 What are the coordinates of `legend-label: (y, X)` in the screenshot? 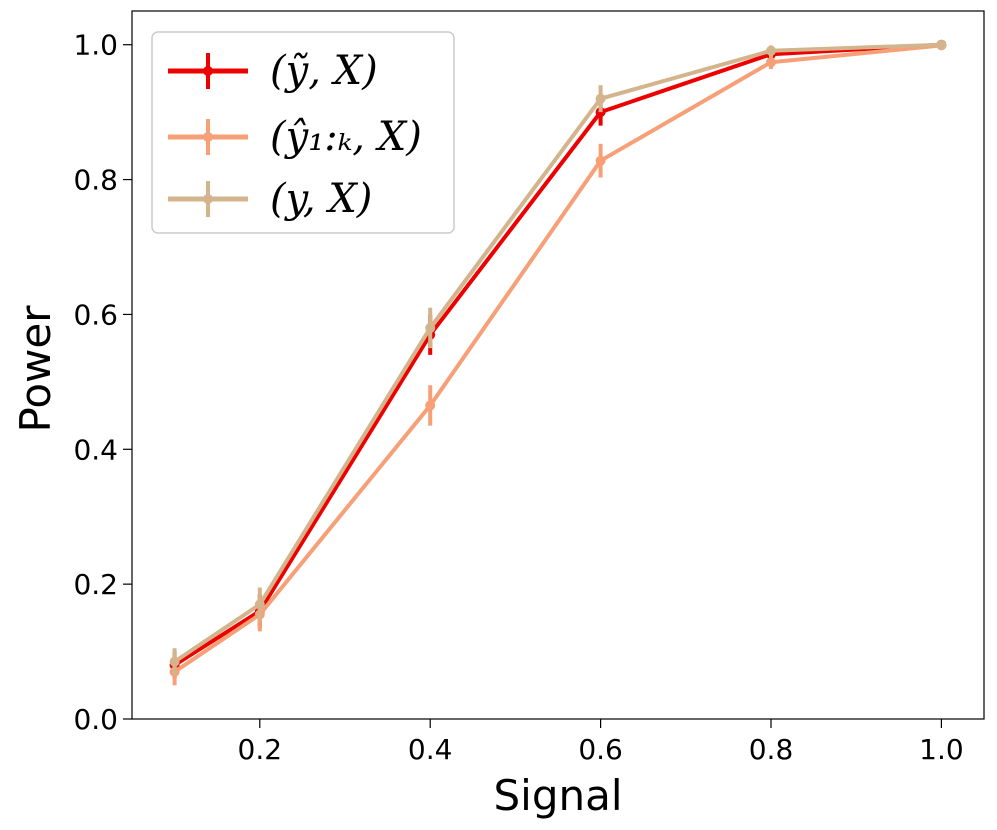 It's located at (321, 199).